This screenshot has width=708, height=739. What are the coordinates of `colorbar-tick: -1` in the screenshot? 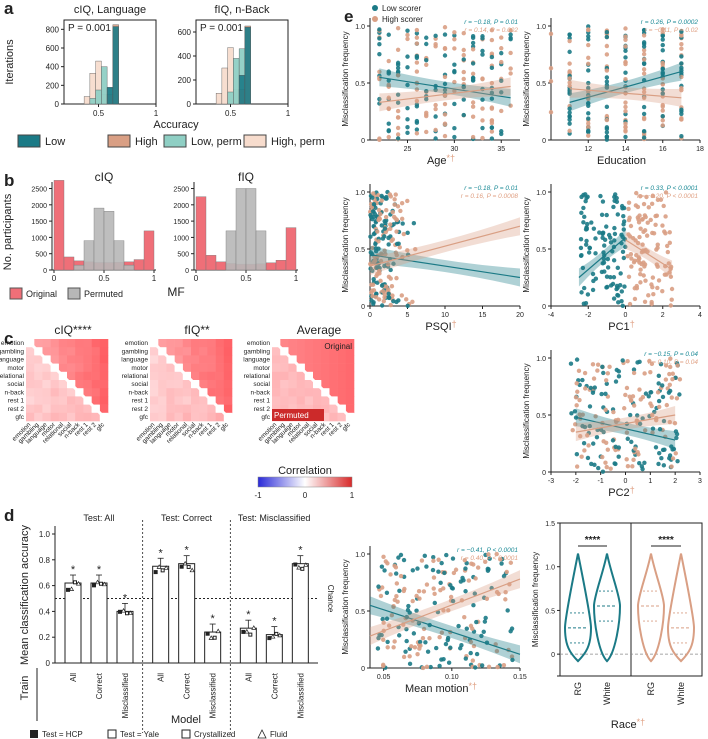 It's located at (258, 495).